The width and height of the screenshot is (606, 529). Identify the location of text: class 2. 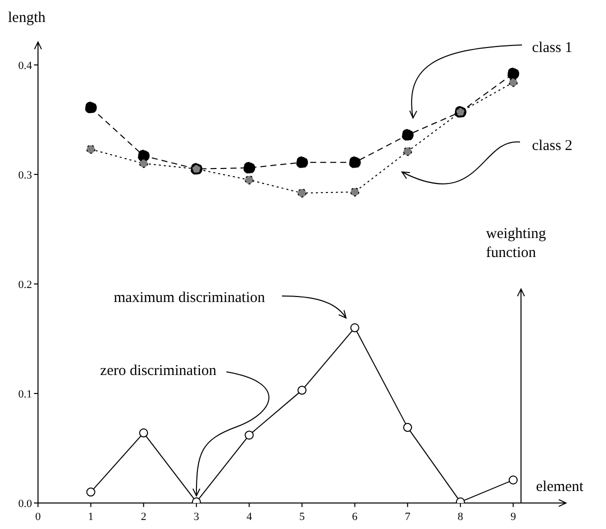
(552, 146).